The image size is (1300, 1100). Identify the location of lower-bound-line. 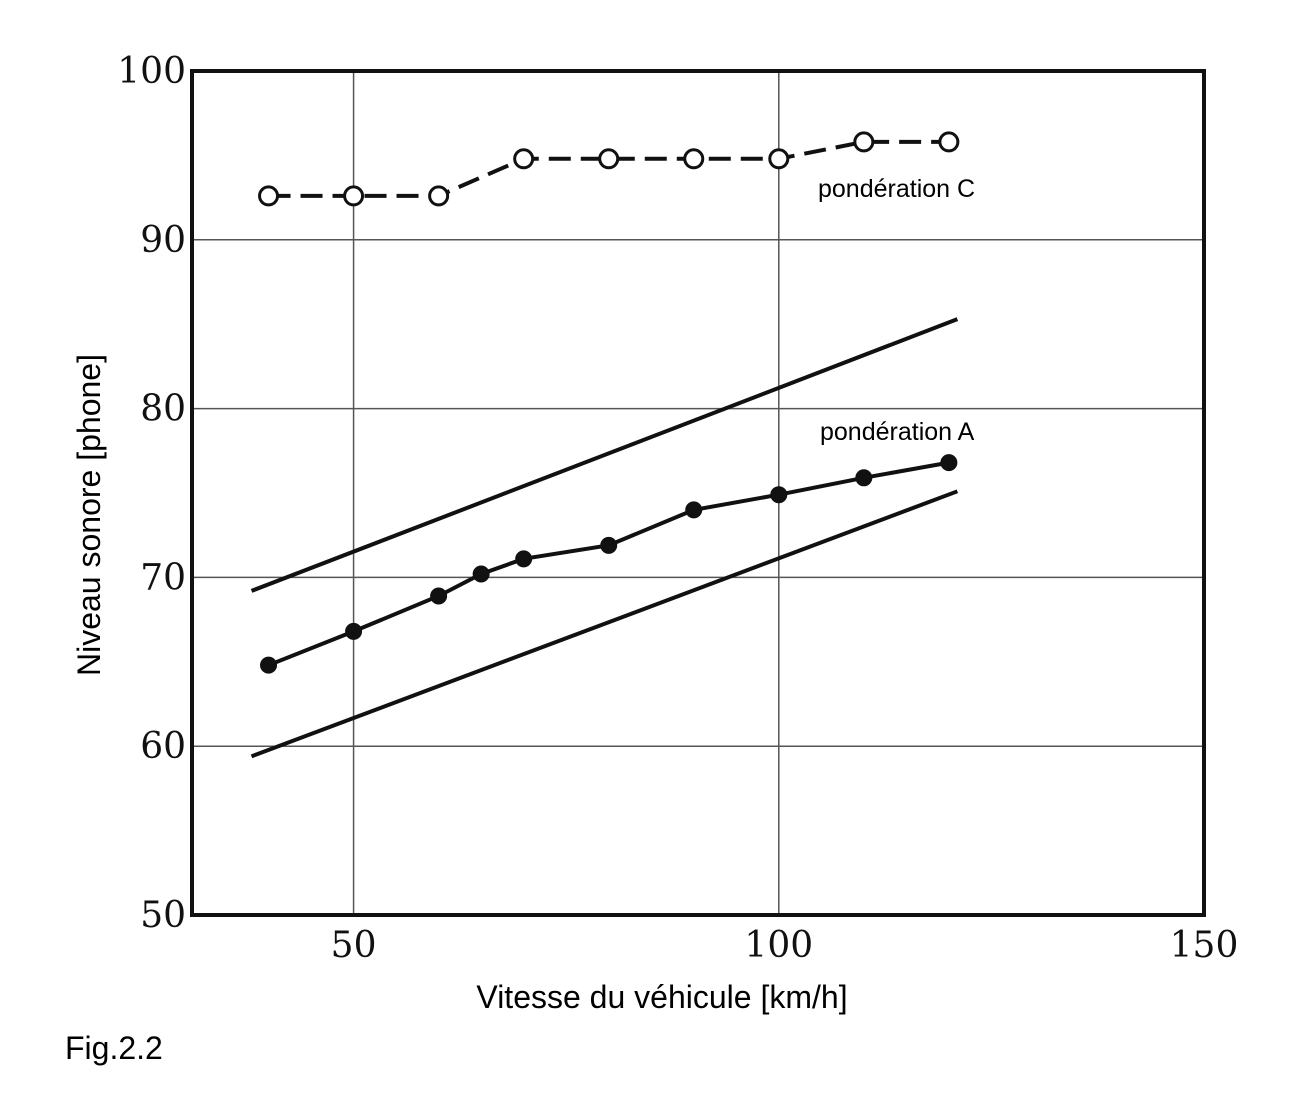
(604, 624).